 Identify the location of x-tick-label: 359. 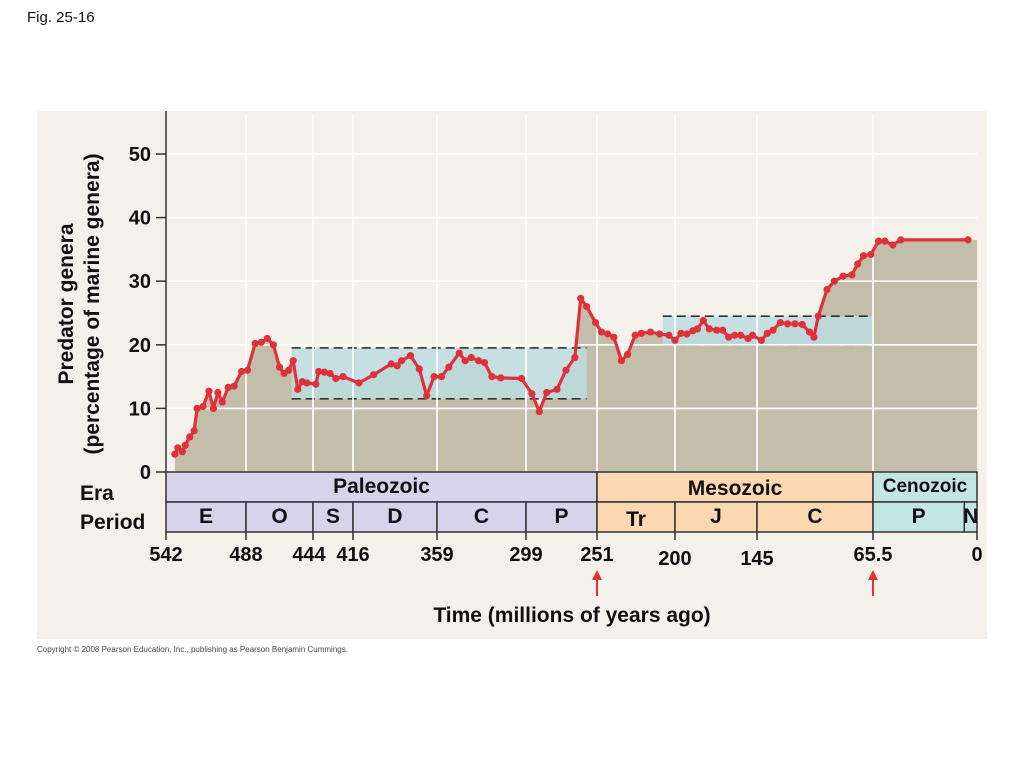
(436, 555).